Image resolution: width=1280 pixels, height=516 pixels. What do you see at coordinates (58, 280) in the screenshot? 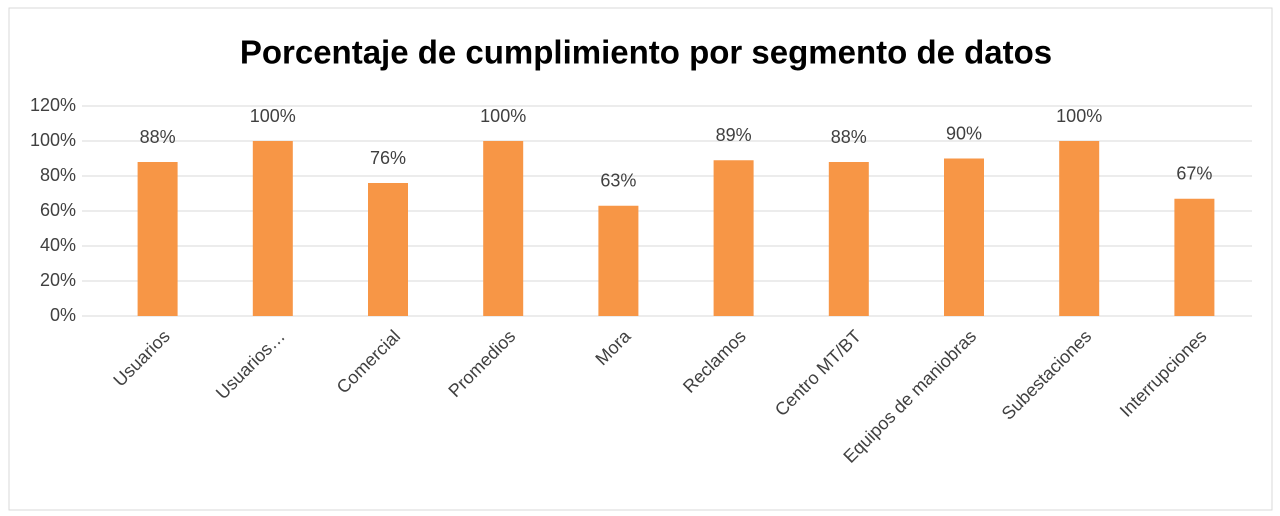
I see `y-tick-label: 20%` at bounding box center [58, 280].